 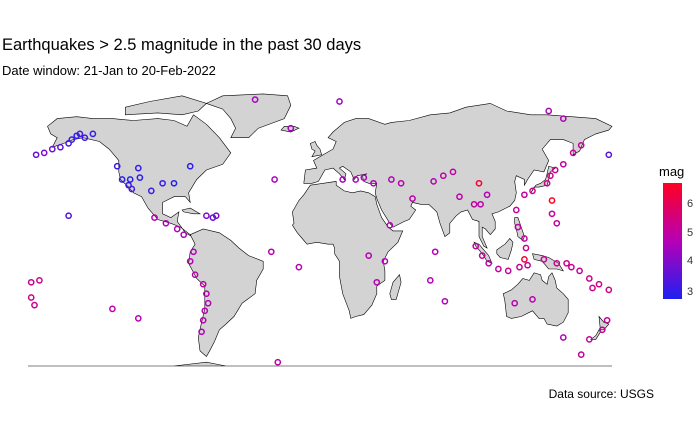 I want to click on land-south-america, so click(x=226, y=292).